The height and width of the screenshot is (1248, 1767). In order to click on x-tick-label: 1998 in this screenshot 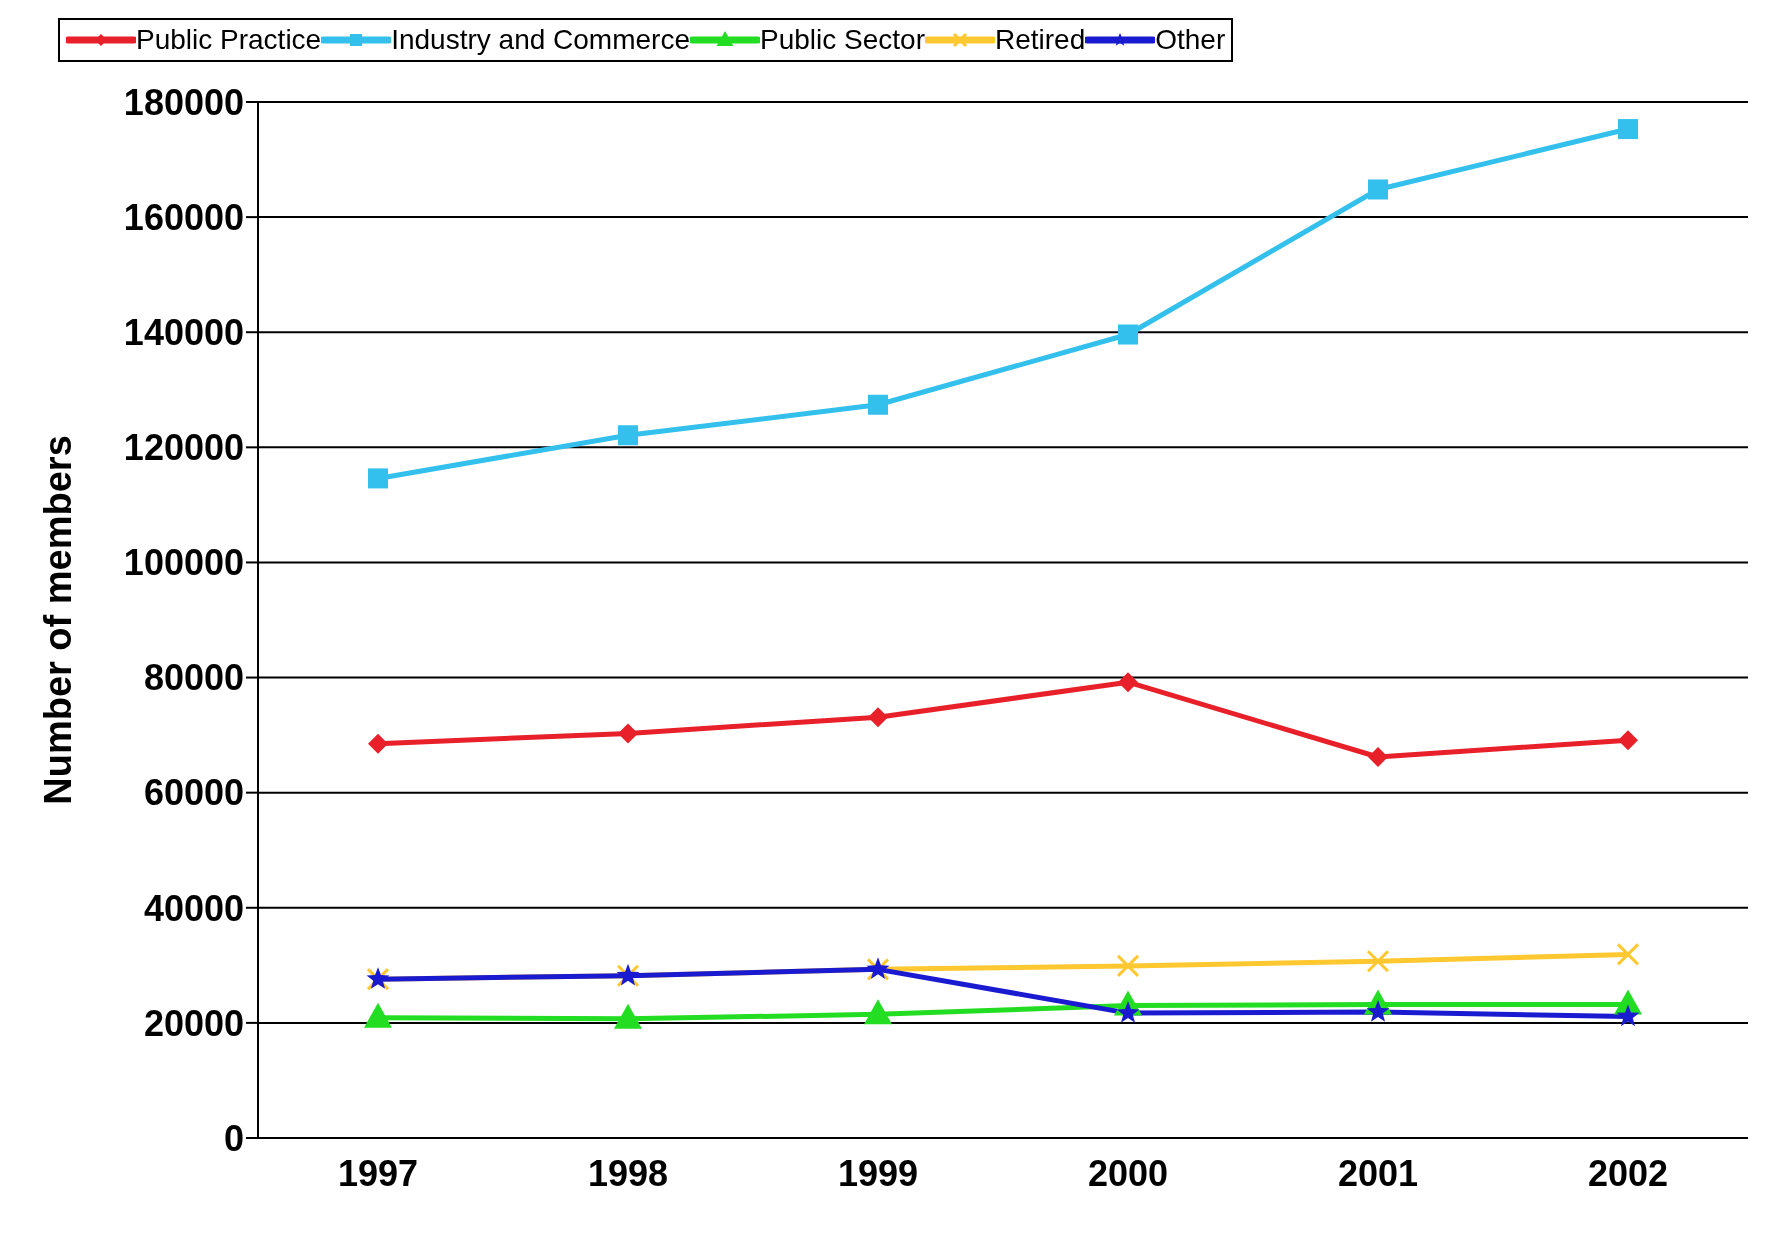, I will do `click(628, 1173)`.